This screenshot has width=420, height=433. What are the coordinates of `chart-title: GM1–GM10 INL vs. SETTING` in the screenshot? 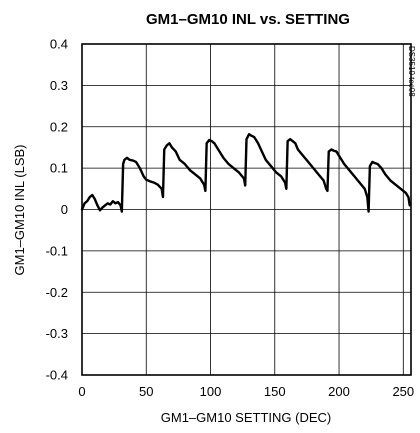 It's located at (248, 19).